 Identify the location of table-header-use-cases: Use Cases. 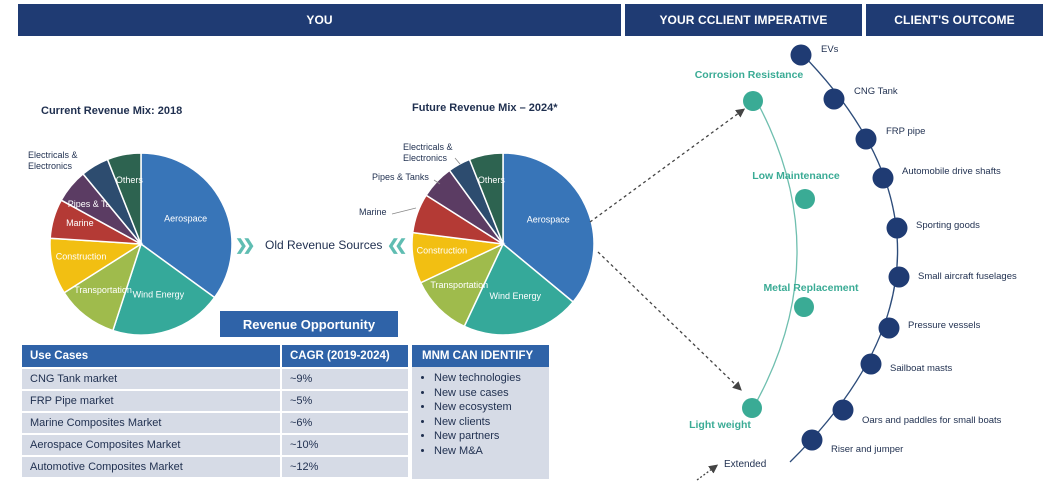
(152, 356).